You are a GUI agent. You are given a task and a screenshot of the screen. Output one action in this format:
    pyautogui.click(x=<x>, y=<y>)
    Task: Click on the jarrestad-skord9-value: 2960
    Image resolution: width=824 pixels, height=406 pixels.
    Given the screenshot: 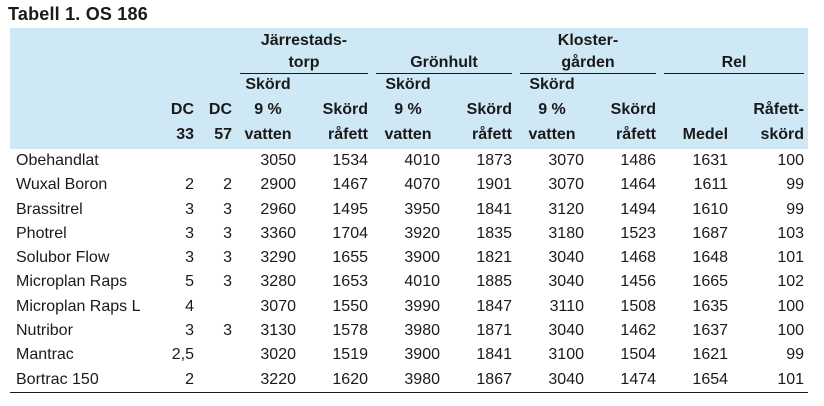 What is the action you would take?
    pyautogui.click(x=278, y=209)
    